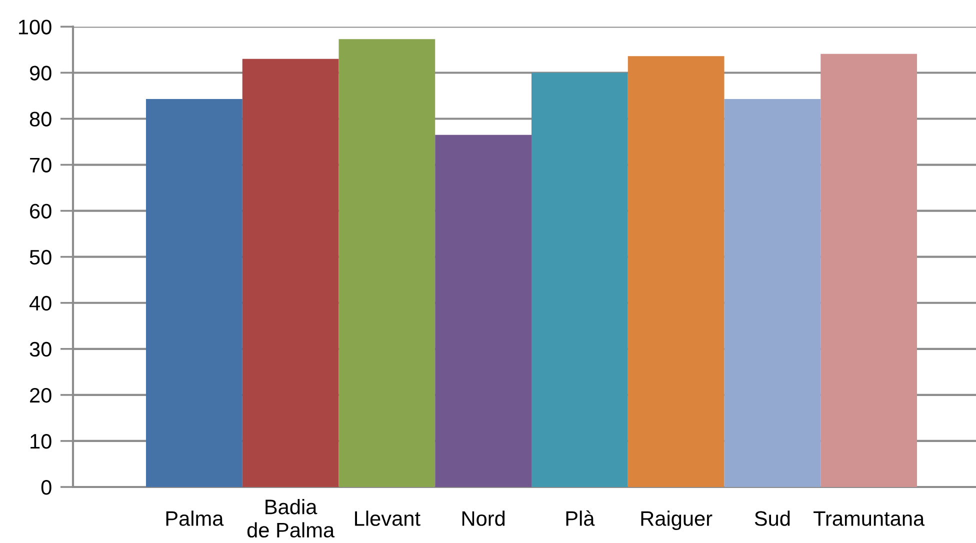  I want to click on x-tick-label: Nord, so click(483, 518).